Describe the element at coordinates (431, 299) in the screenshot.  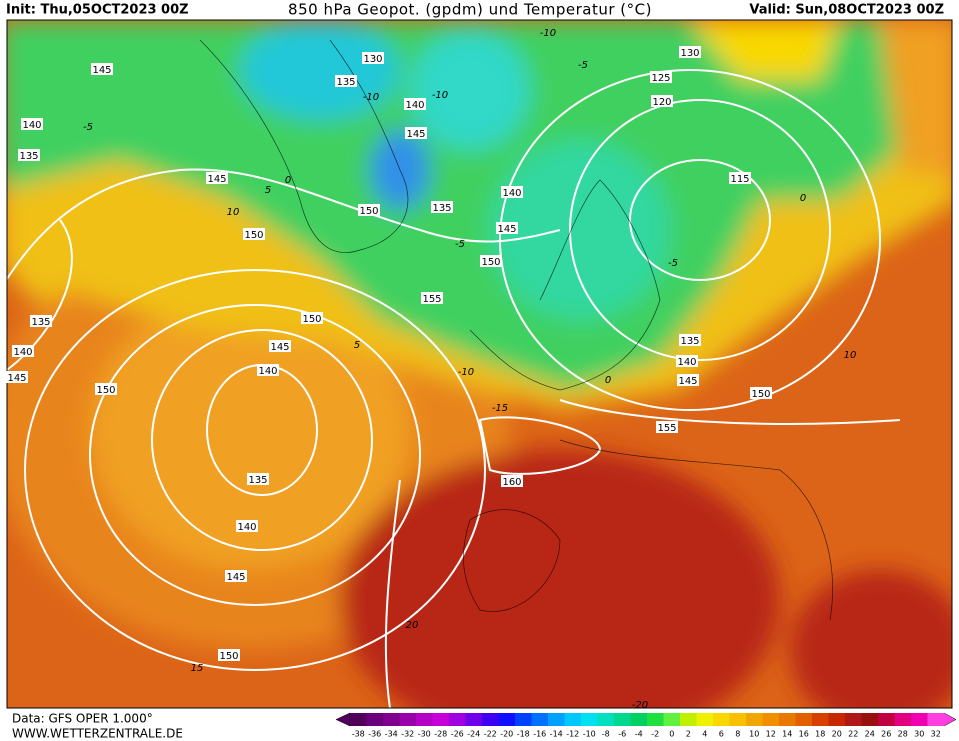
I see `geopotential-label: 155` at that location.